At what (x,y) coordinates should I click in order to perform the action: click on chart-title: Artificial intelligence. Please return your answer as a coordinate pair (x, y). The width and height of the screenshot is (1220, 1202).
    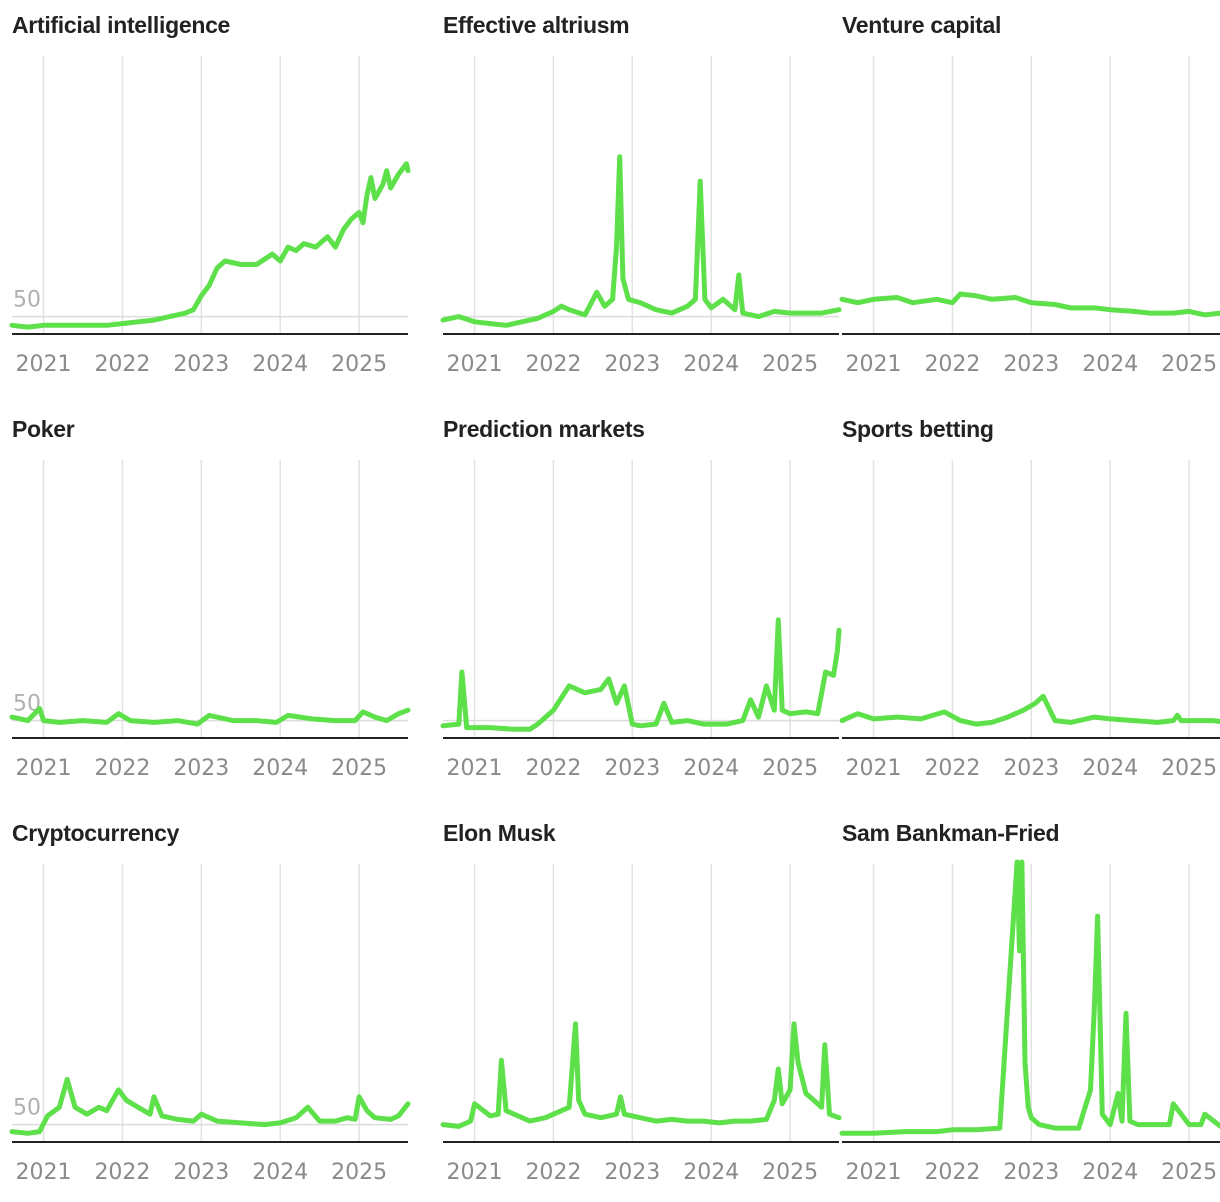
    Looking at the image, I should click on (121, 25).